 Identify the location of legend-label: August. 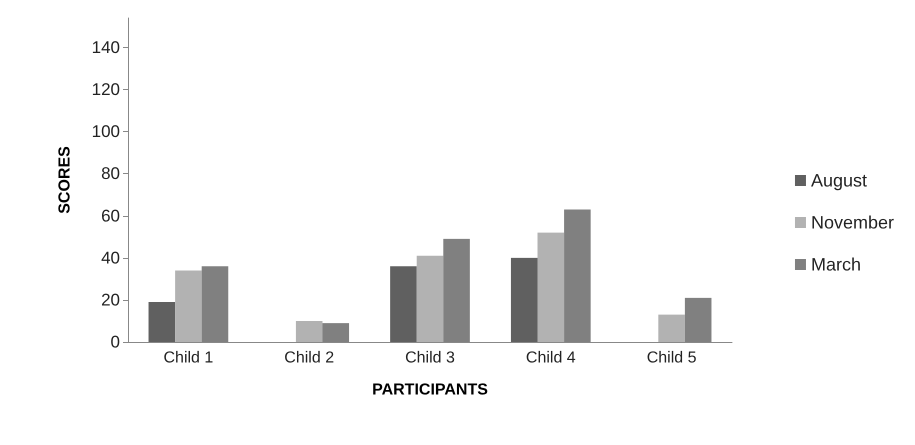
(839, 180).